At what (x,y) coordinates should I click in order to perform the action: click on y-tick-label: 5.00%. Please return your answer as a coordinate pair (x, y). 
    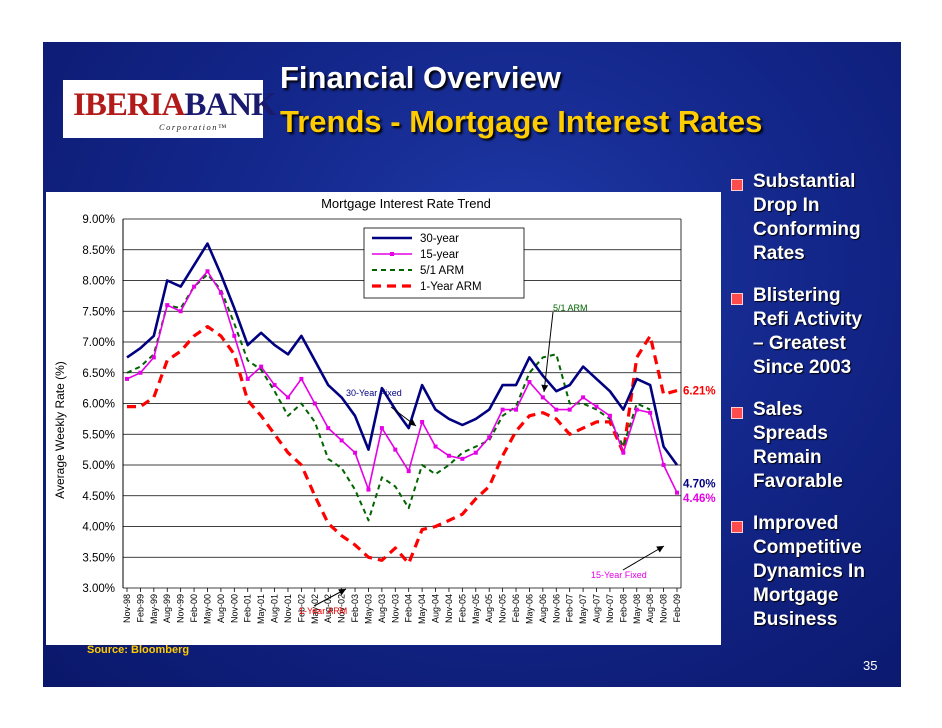
    Looking at the image, I should click on (98, 466).